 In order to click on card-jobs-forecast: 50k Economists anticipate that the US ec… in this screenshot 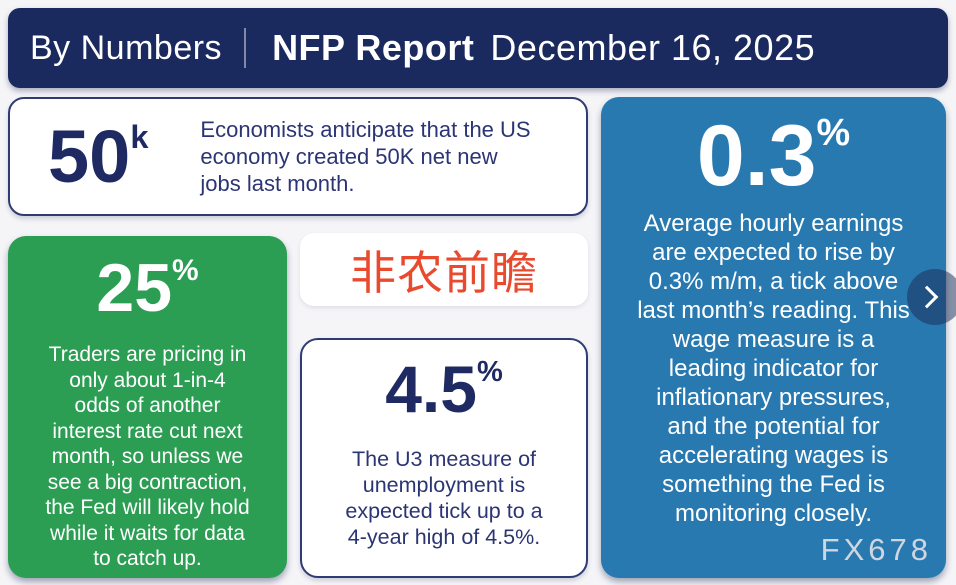, I will do `click(298, 156)`.